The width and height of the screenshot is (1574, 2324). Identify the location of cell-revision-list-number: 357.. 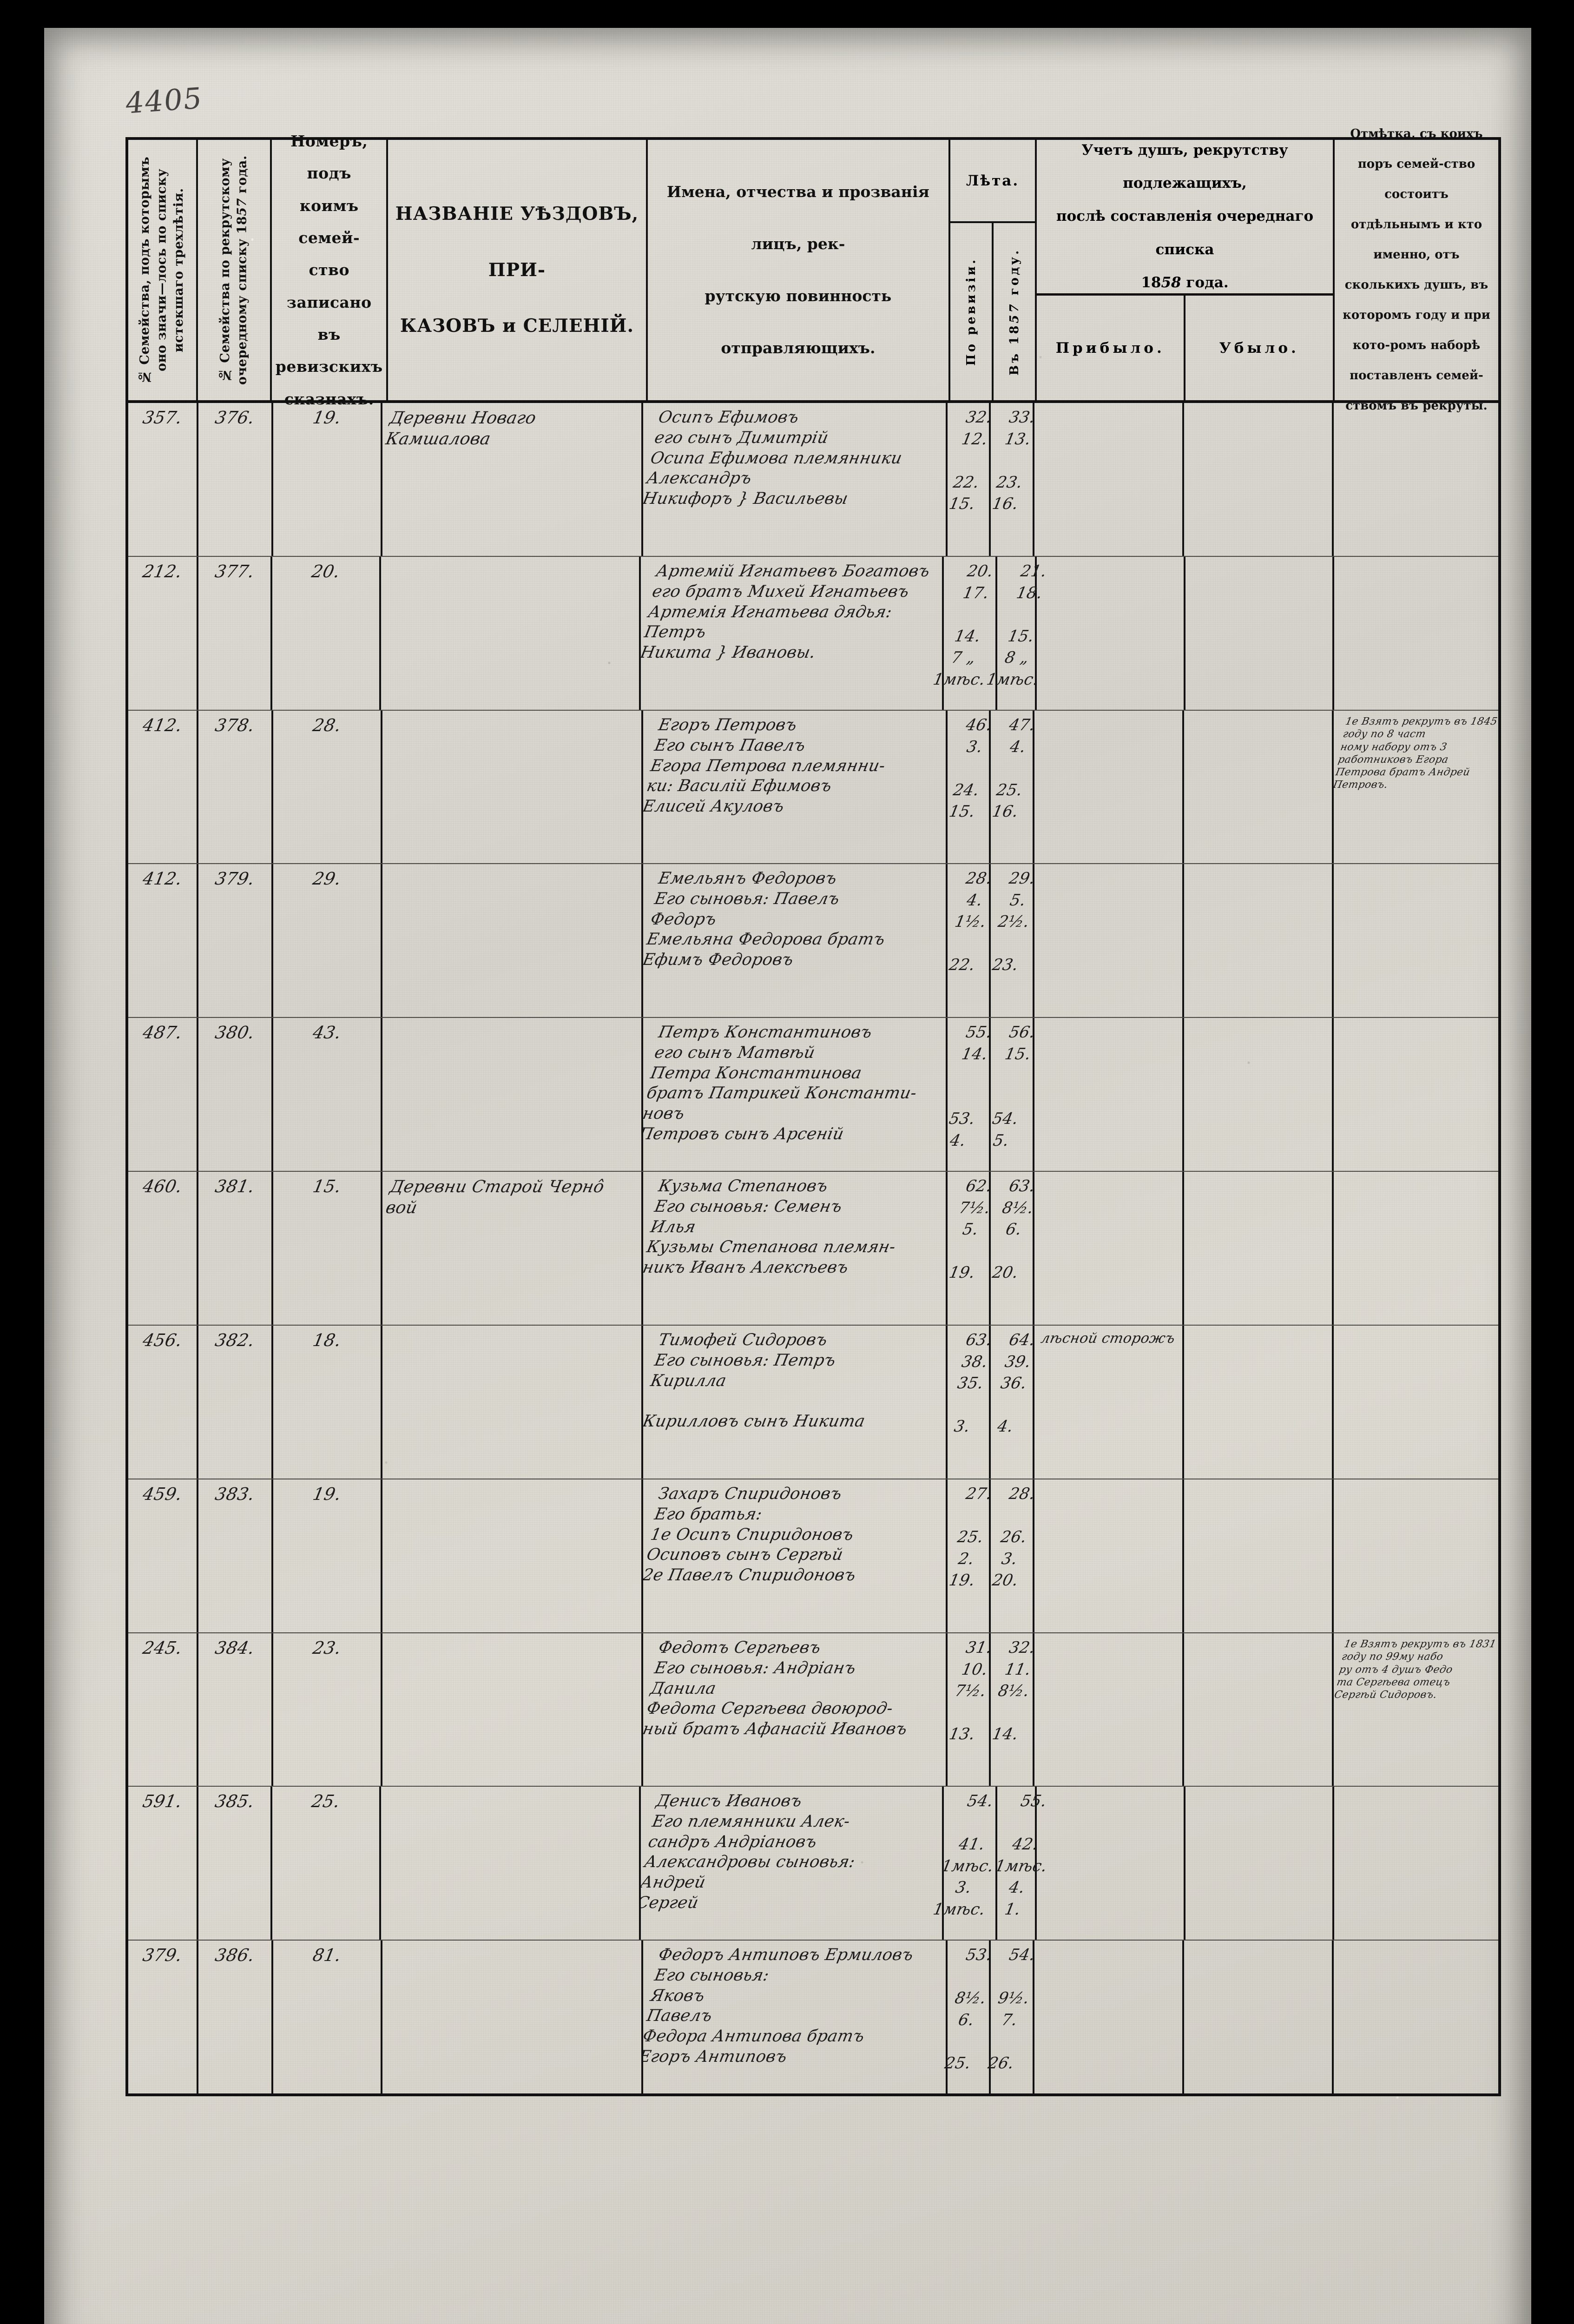
(163, 479).